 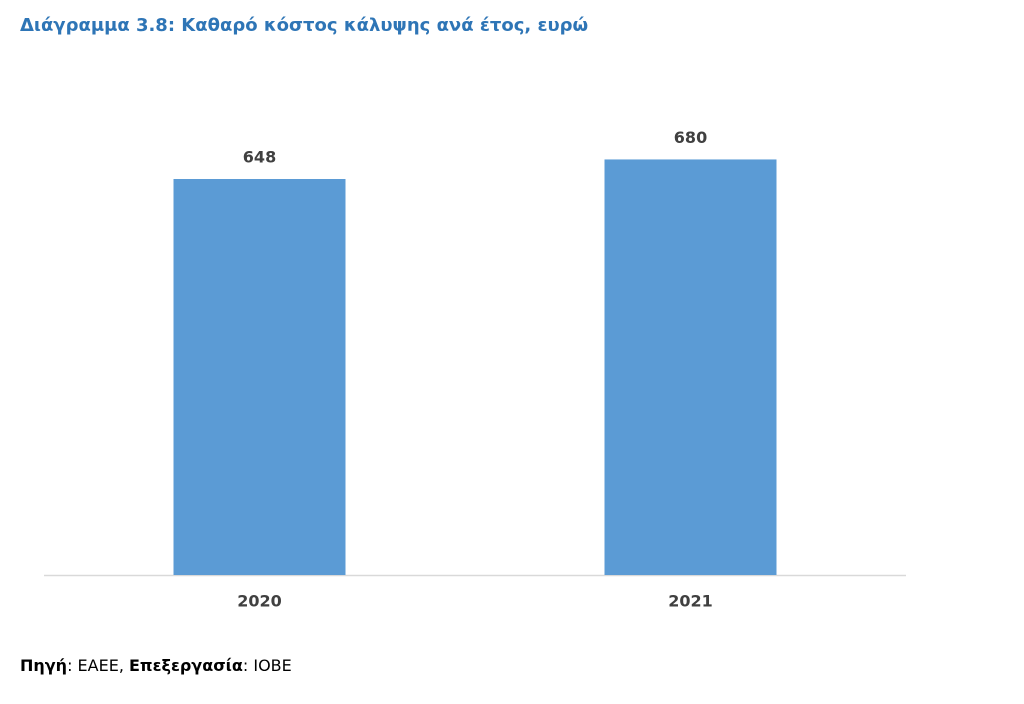 I want to click on processing-text: : ΙΟΒΕ, so click(x=267, y=665).